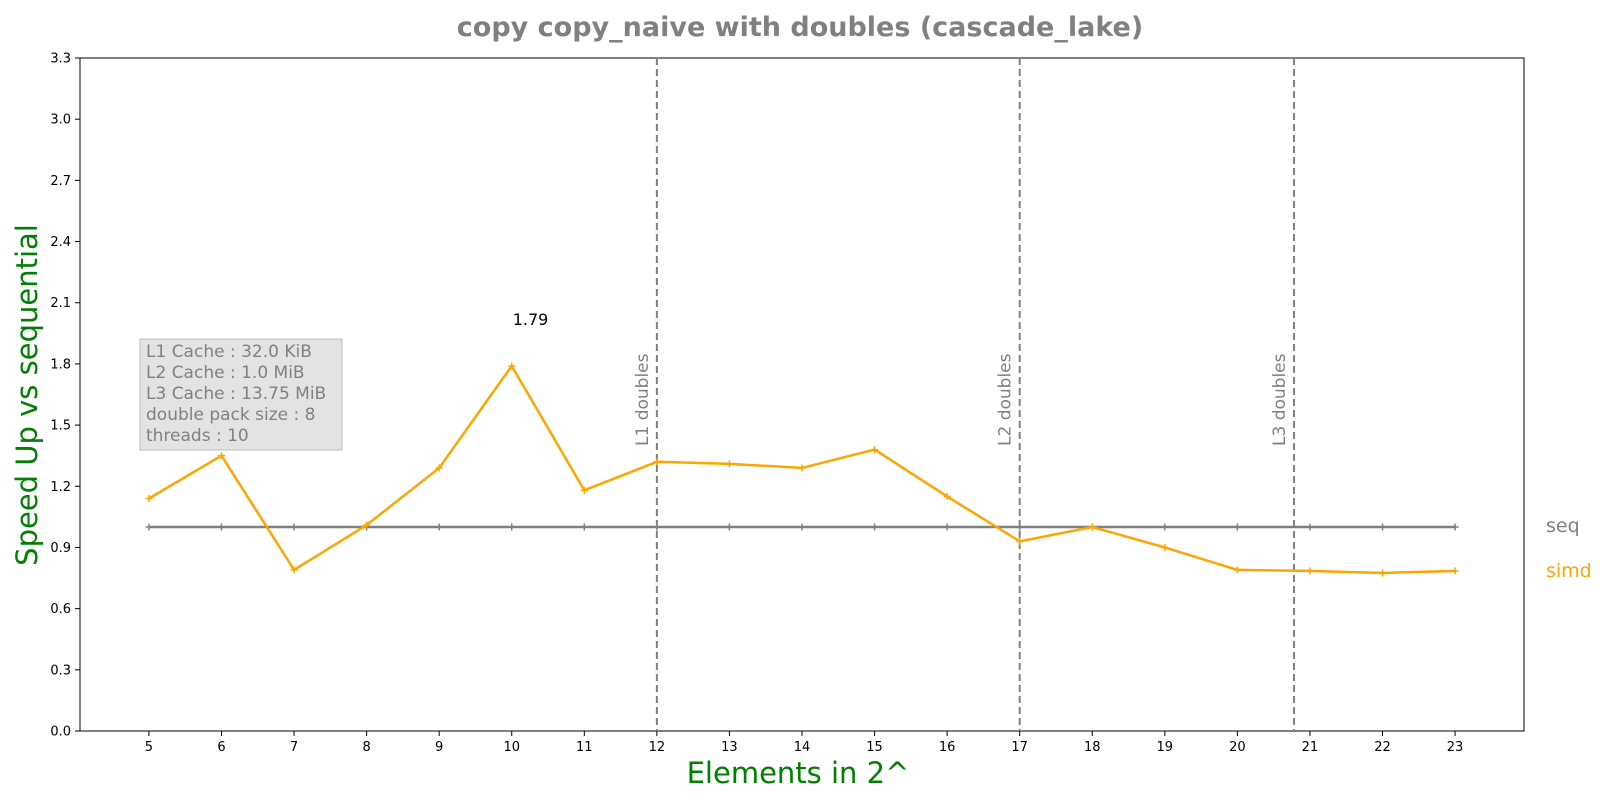 The width and height of the screenshot is (1600, 800). Describe the element at coordinates (294, 747) in the screenshot. I see `x-tick-label: 7` at that location.